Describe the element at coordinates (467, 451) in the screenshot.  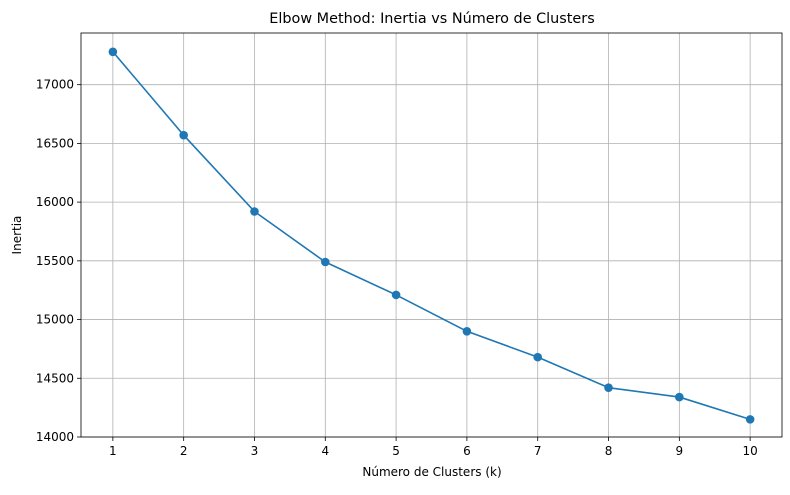
I see `x-tick-label: 6` at that location.